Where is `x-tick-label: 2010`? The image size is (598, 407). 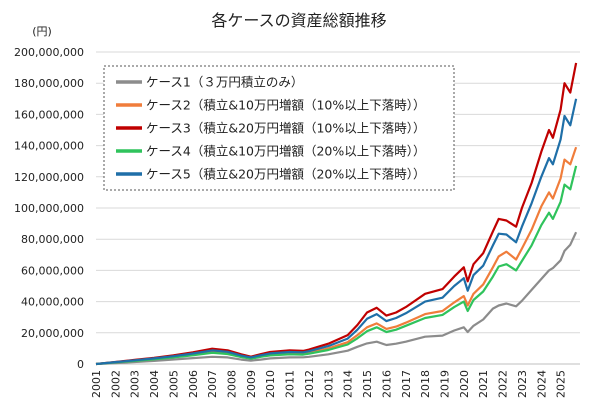
x-tick-label: 2010 is located at coordinates (270, 384).